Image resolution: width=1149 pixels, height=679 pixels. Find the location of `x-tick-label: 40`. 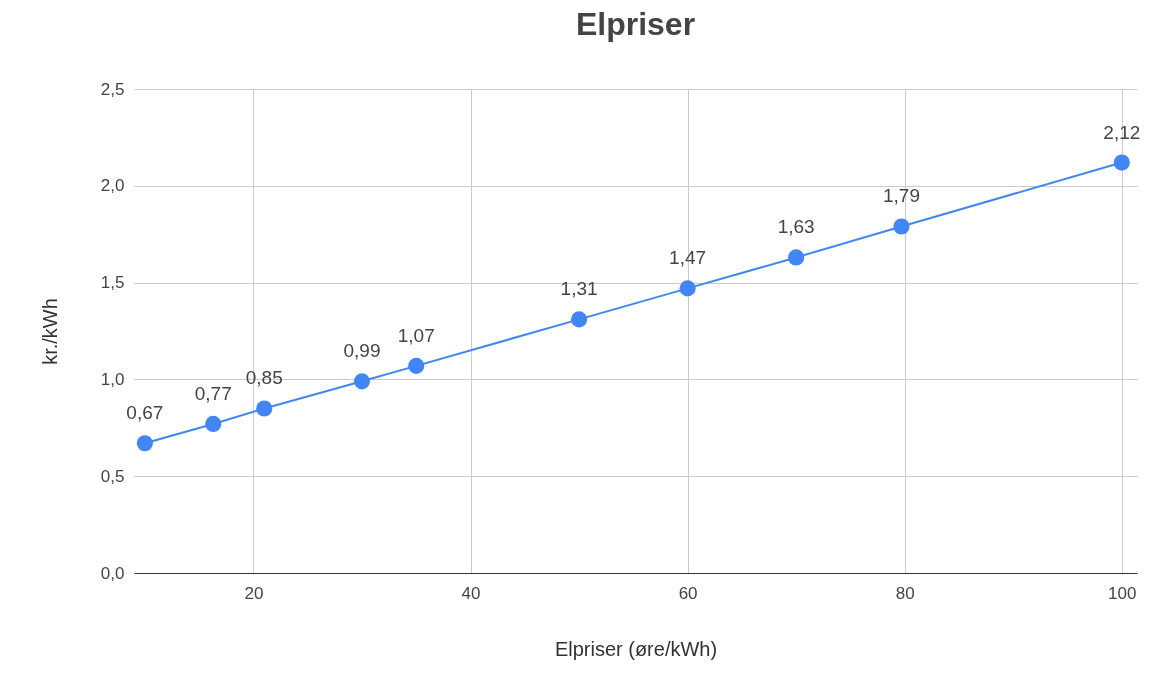

x-tick-label: 40 is located at coordinates (471, 593).